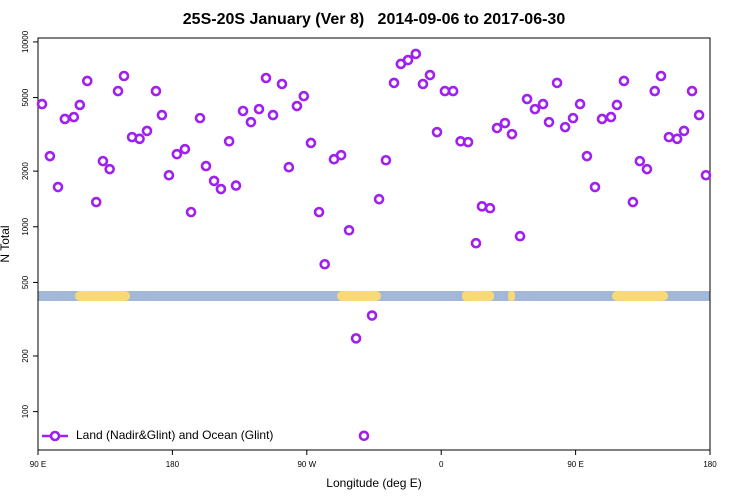 This screenshot has width=750, height=500. What do you see at coordinates (25, 171) in the screenshot?
I see `y-tick-label: 2000` at bounding box center [25, 171].